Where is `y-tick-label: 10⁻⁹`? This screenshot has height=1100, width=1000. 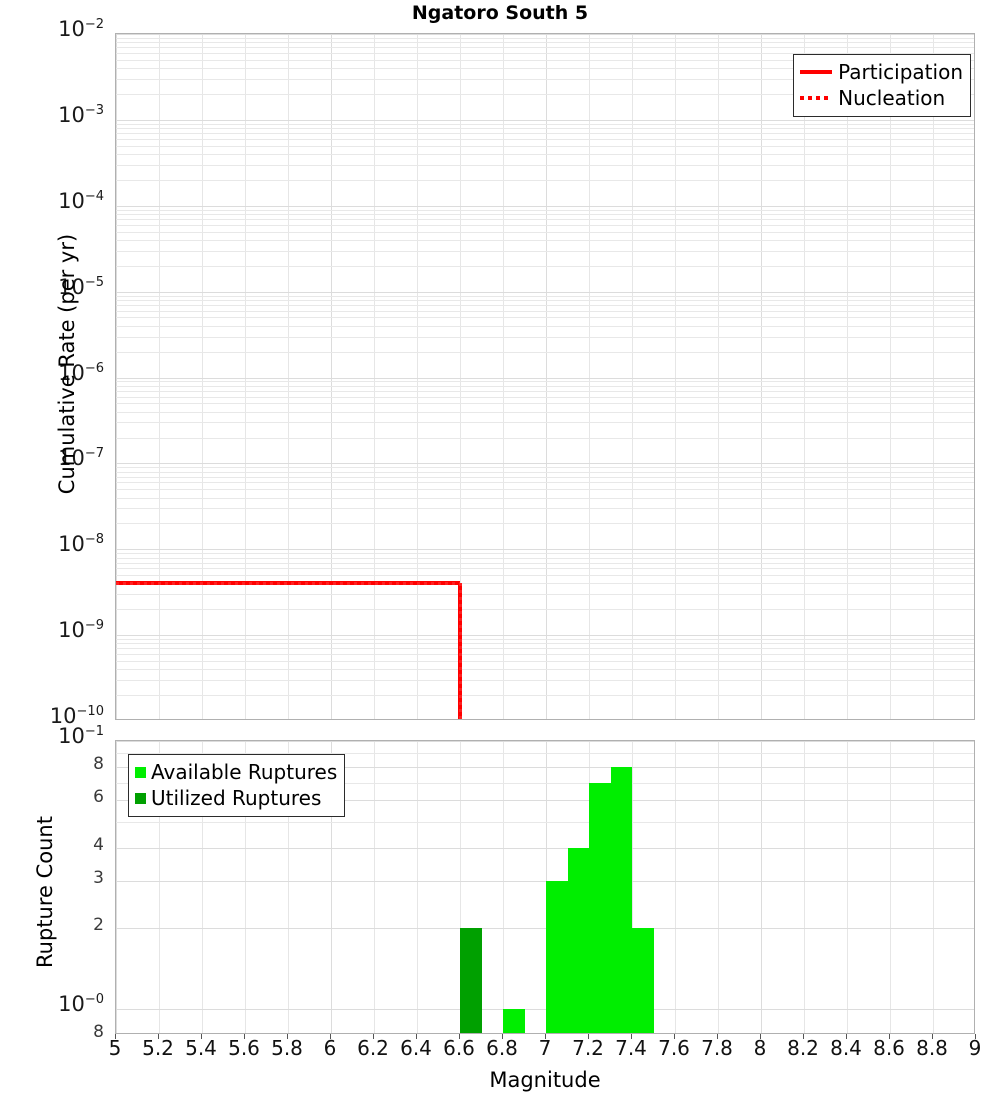
y-tick-label: 10⁻⁹ is located at coordinates (81, 630).